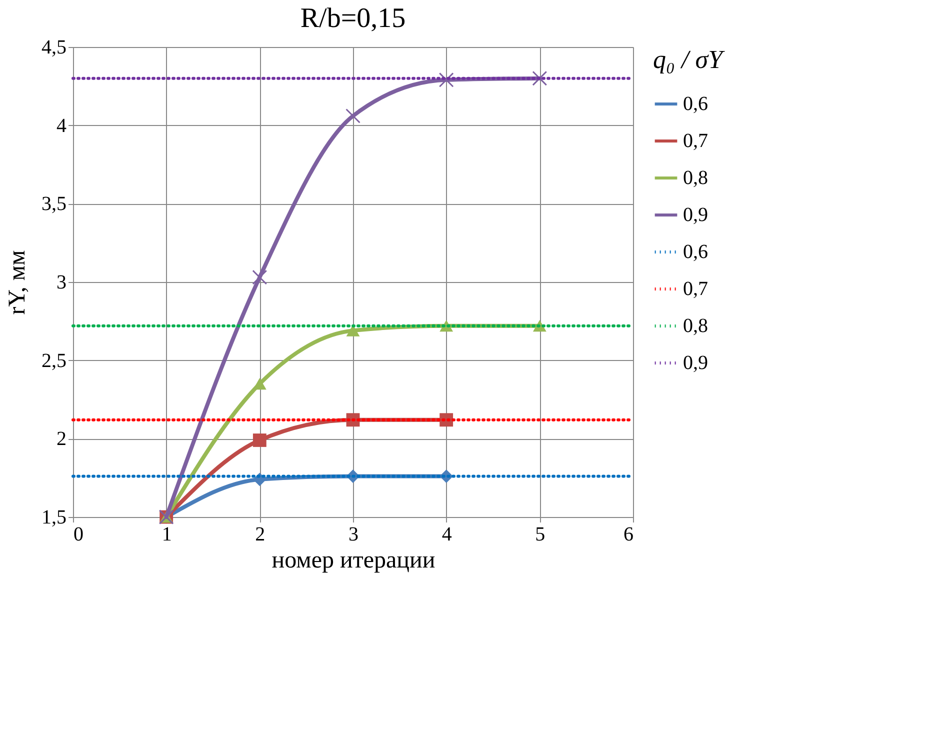 The width and height of the screenshot is (943, 745). Describe the element at coordinates (79, 535) in the screenshot. I see `x-tick-label: 0` at that location.